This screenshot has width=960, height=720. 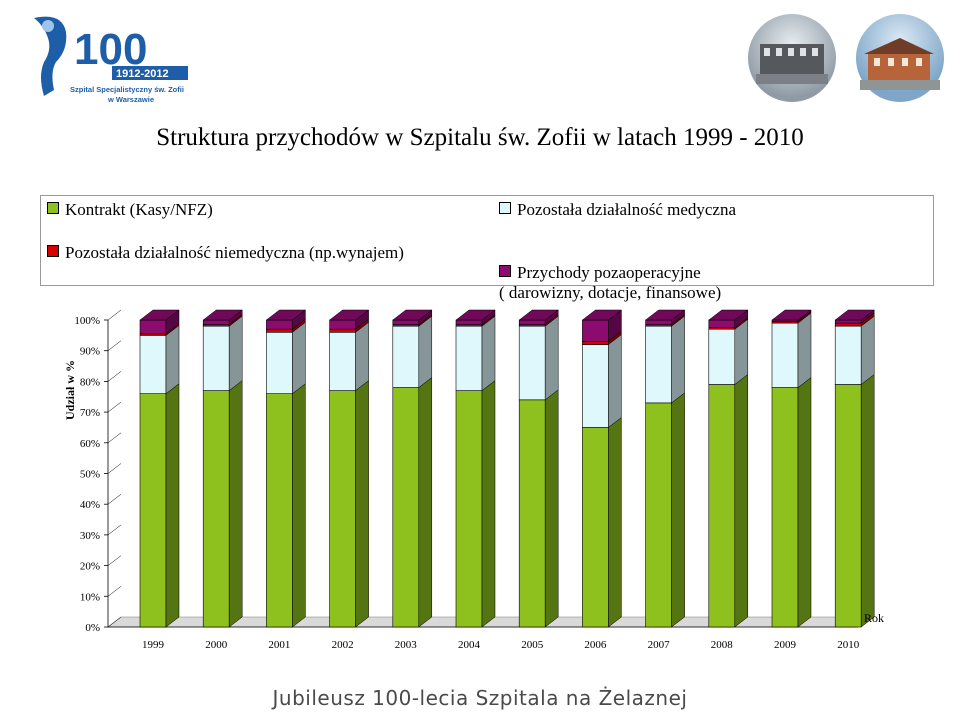 I want to click on new-building-photo, so click(x=900, y=58).